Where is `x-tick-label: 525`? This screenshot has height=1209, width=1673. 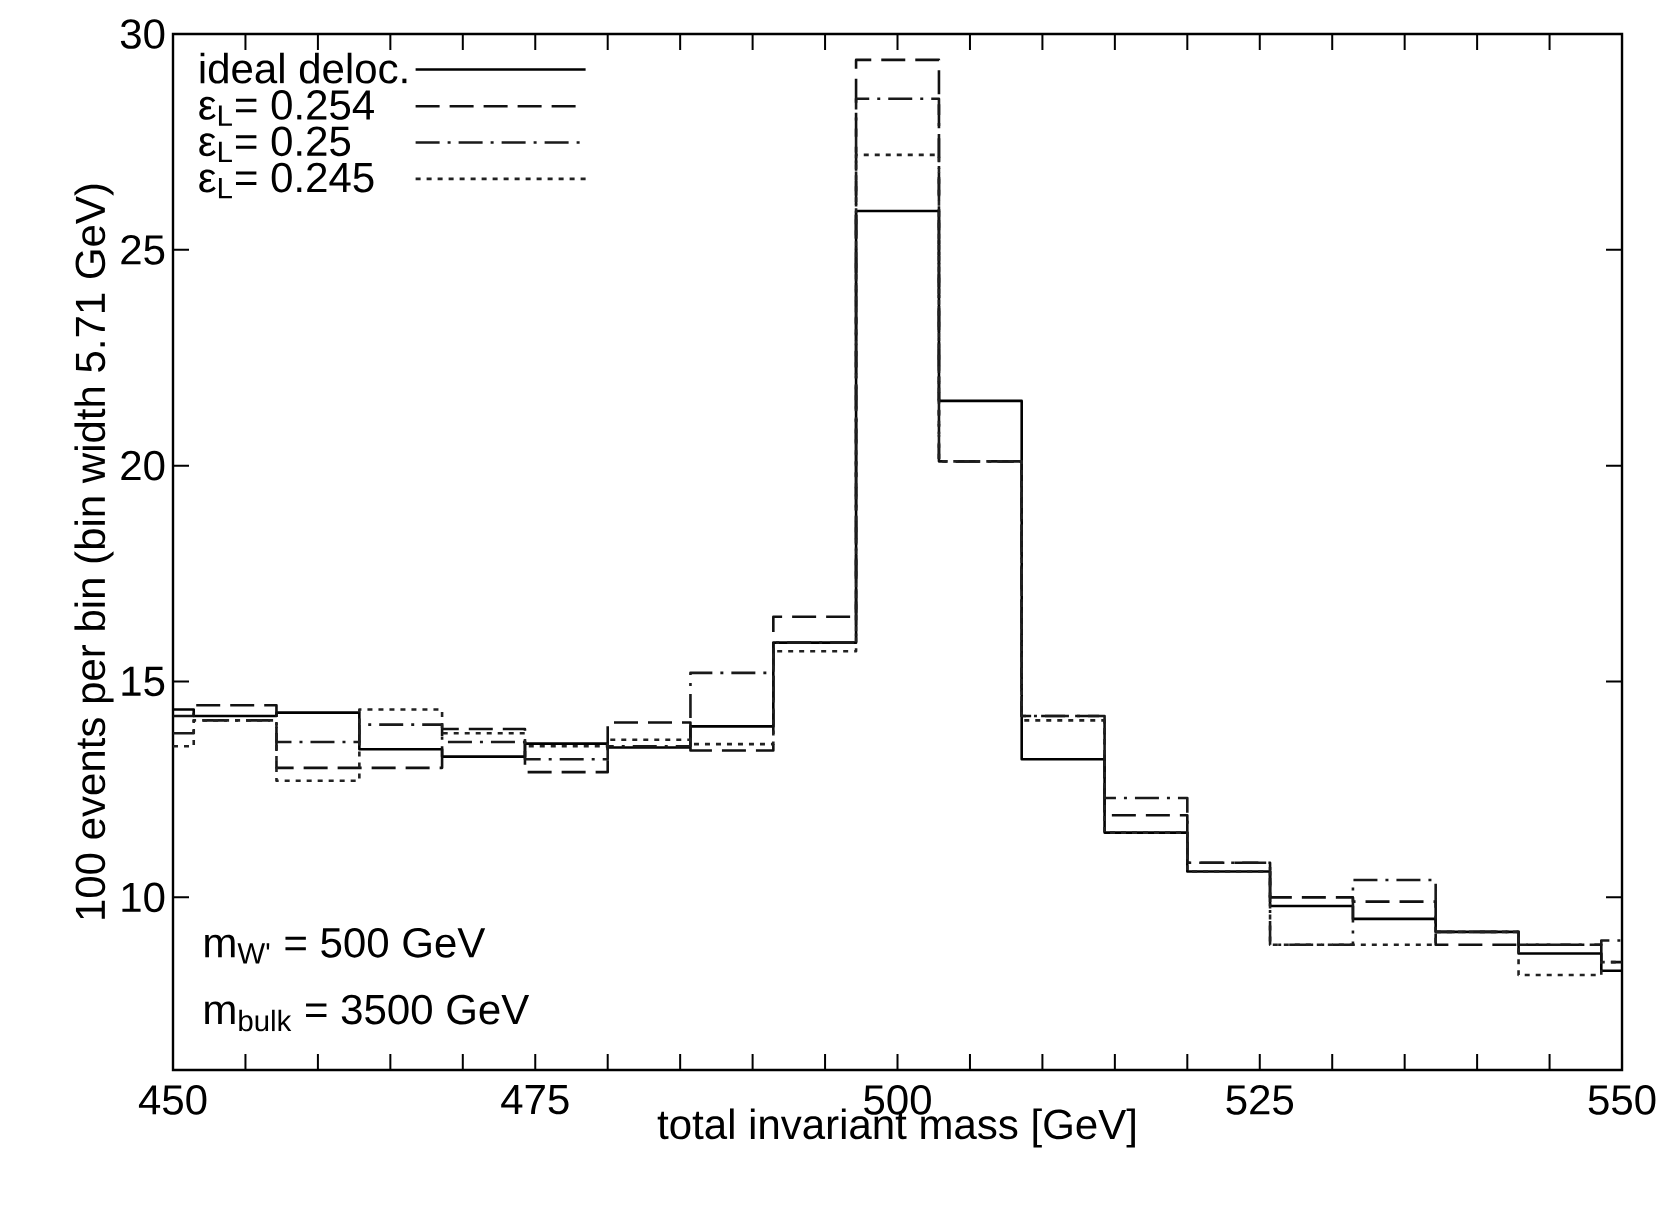
x-tick-label: 525 is located at coordinates (1260, 1100).